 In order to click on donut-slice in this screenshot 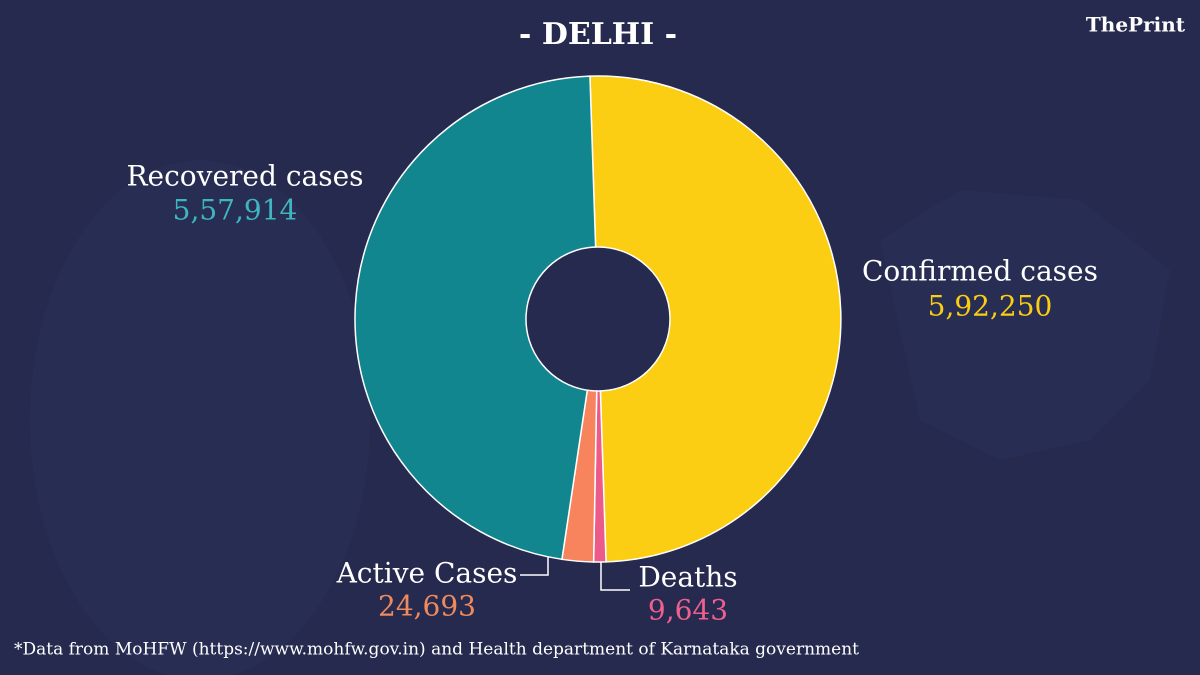, I will do `click(475, 318)`.